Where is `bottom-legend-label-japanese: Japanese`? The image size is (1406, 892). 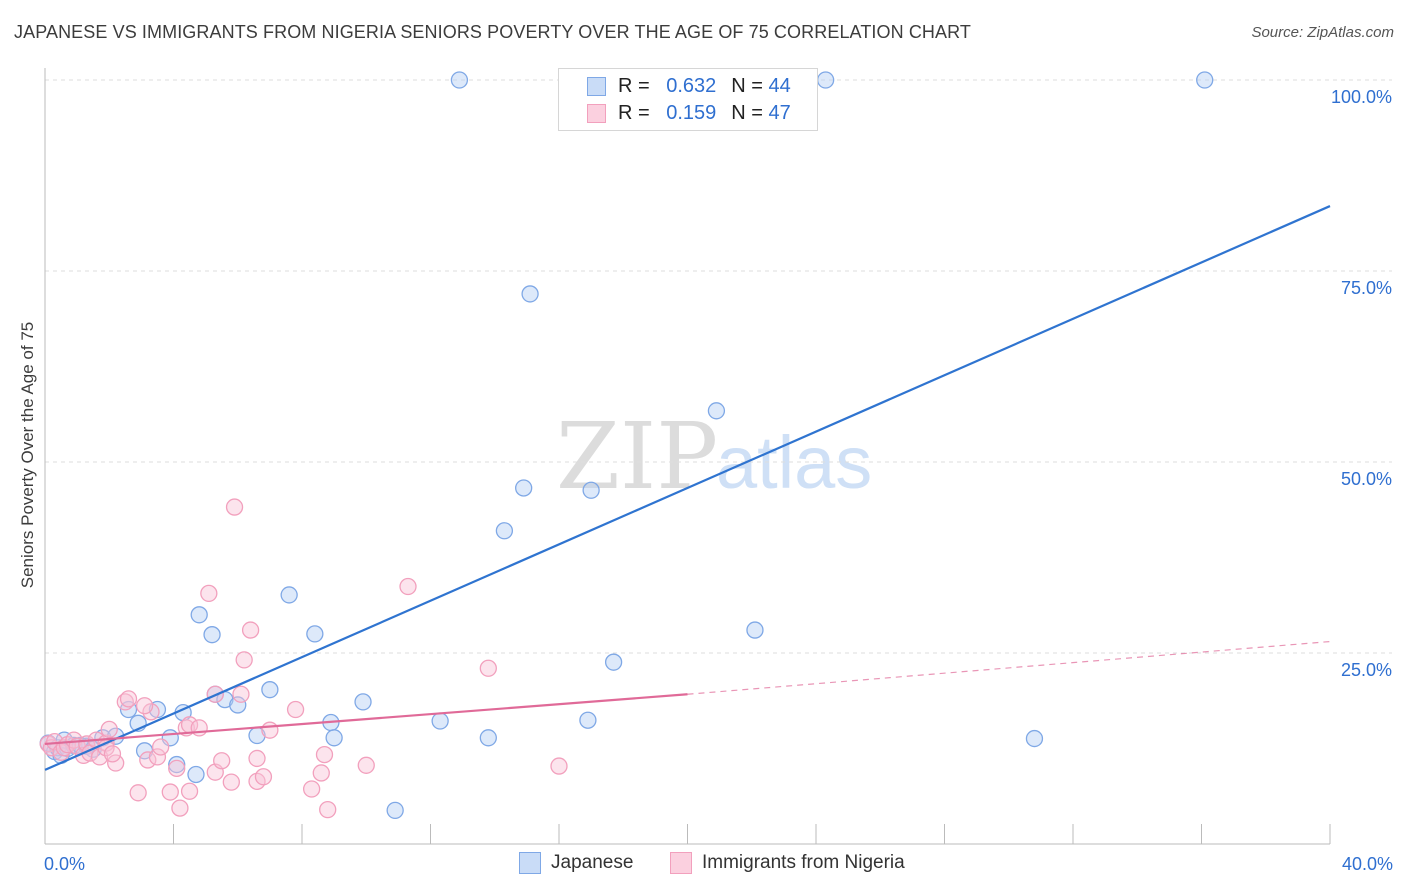 bottom-legend-label-japanese: Japanese is located at coordinates (592, 862).